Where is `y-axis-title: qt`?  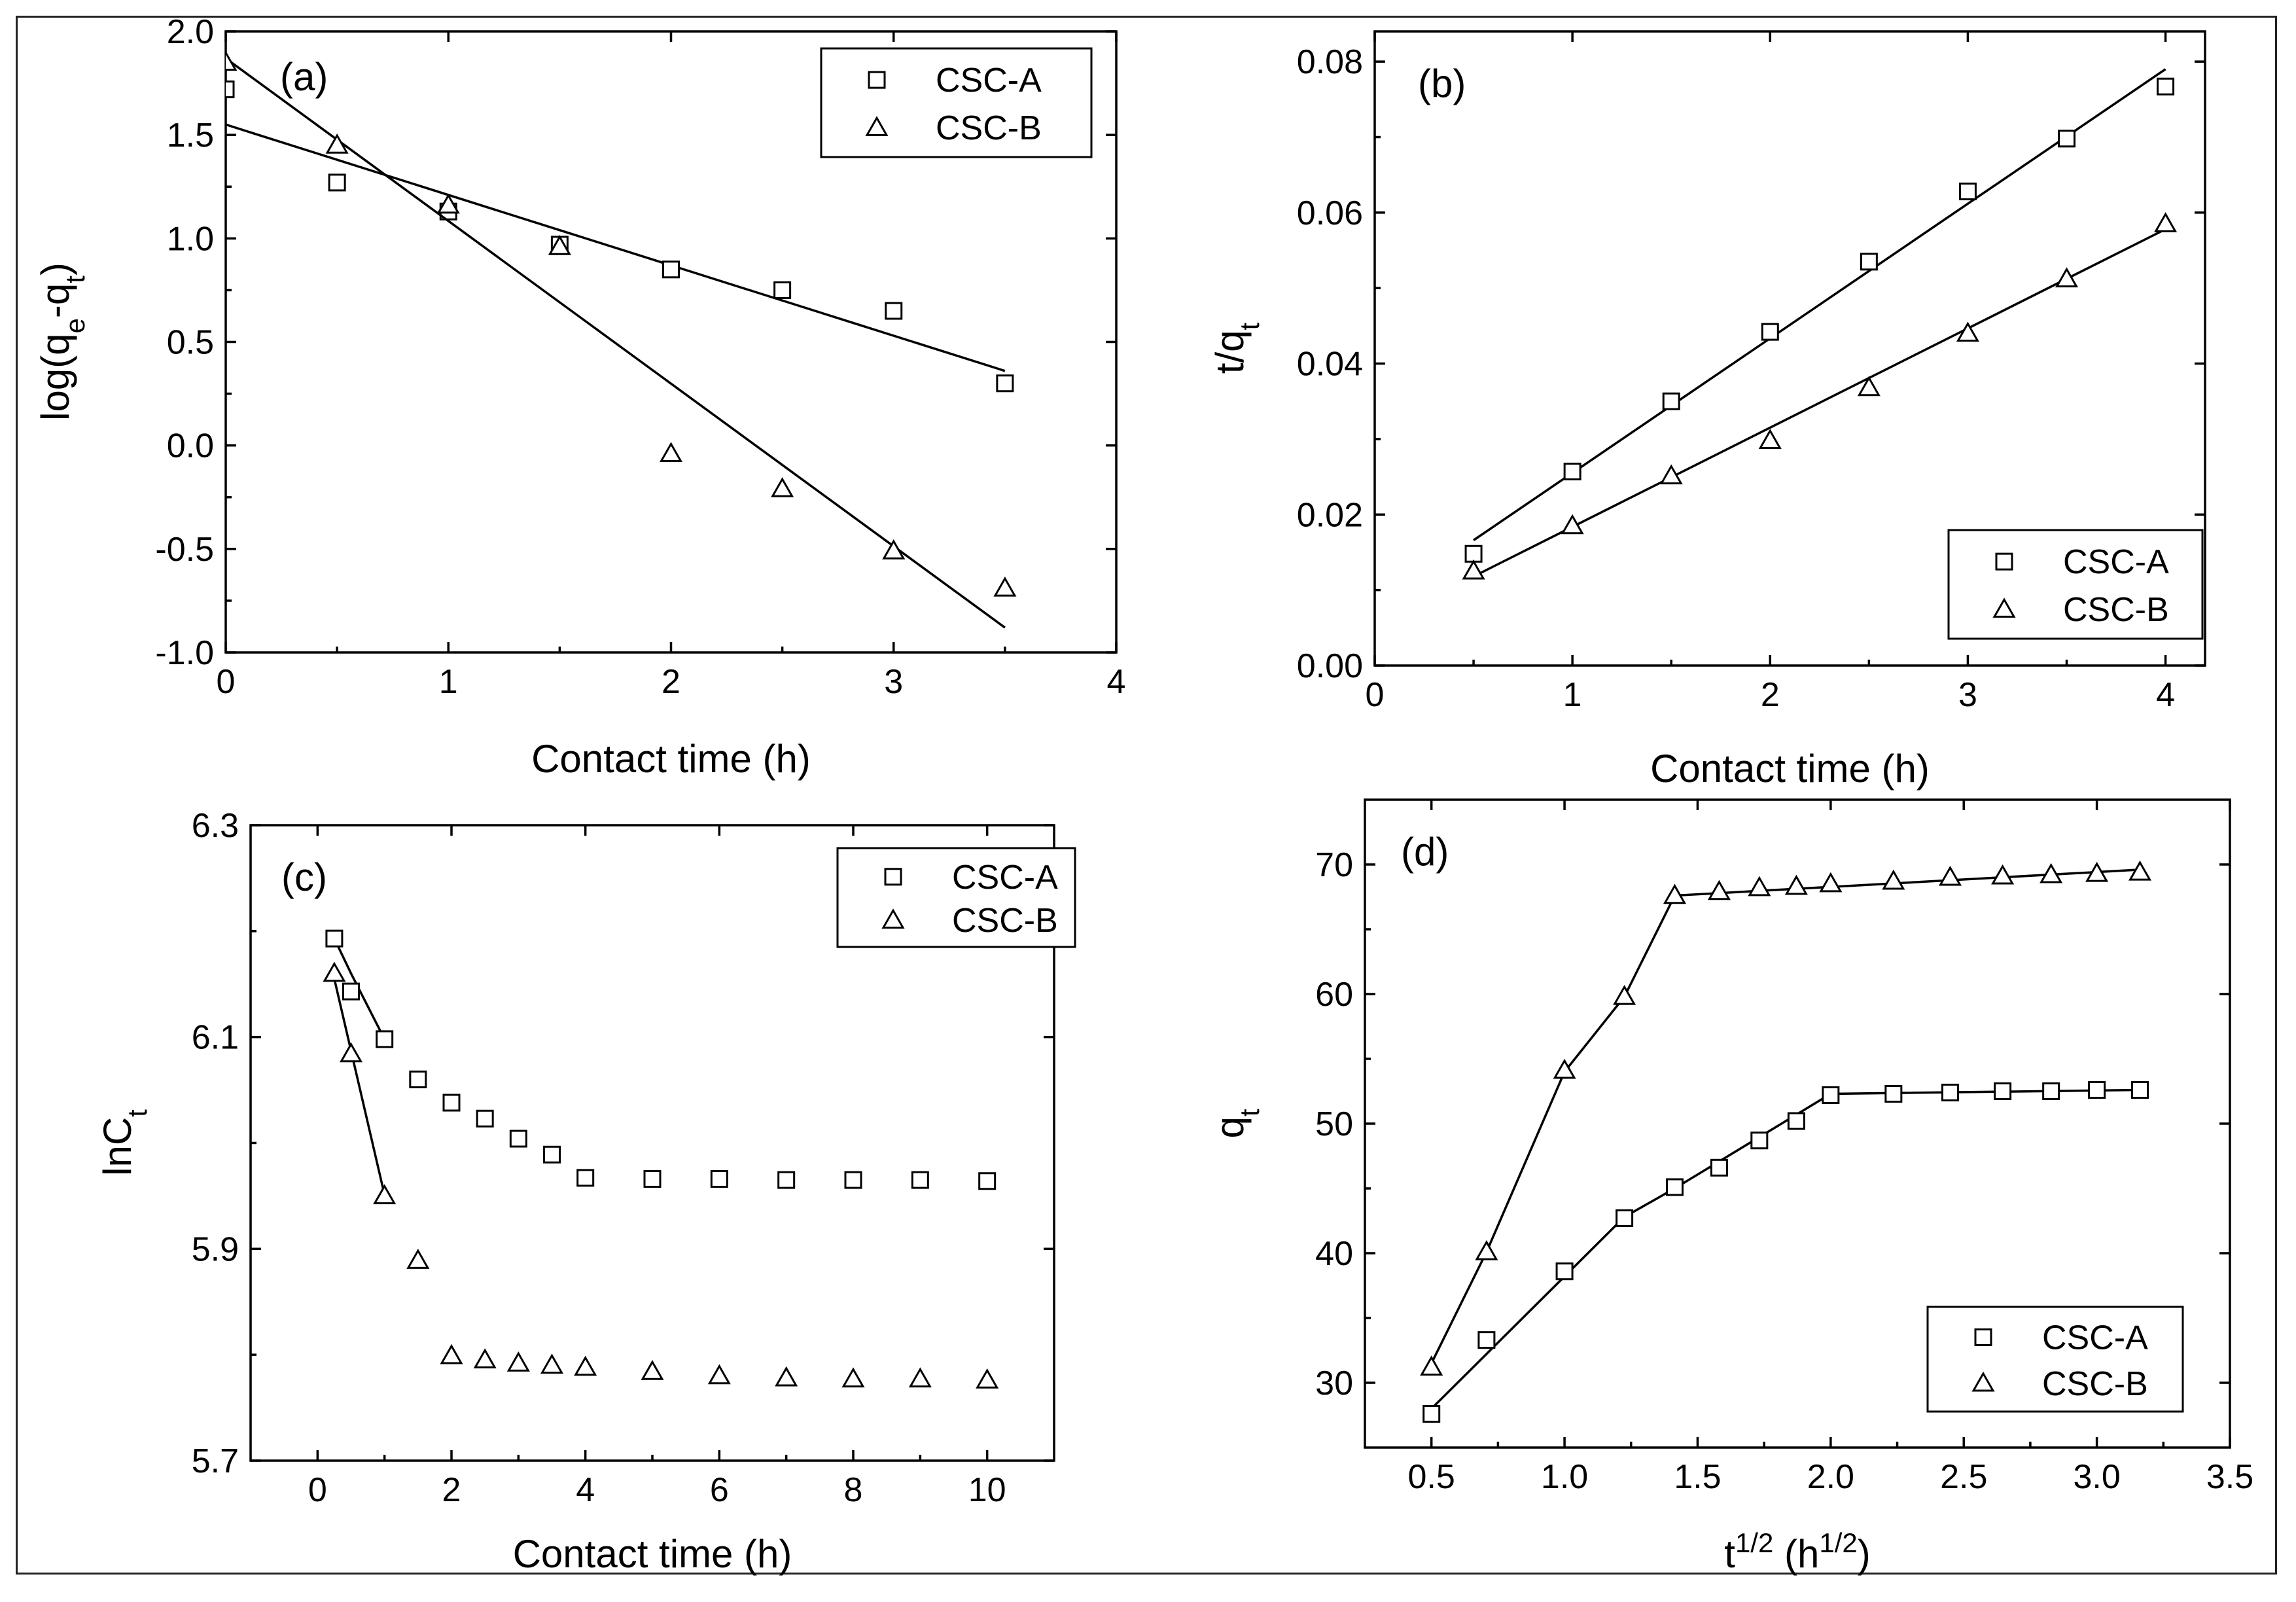 y-axis-title: qt is located at coordinates (1237, 1123).